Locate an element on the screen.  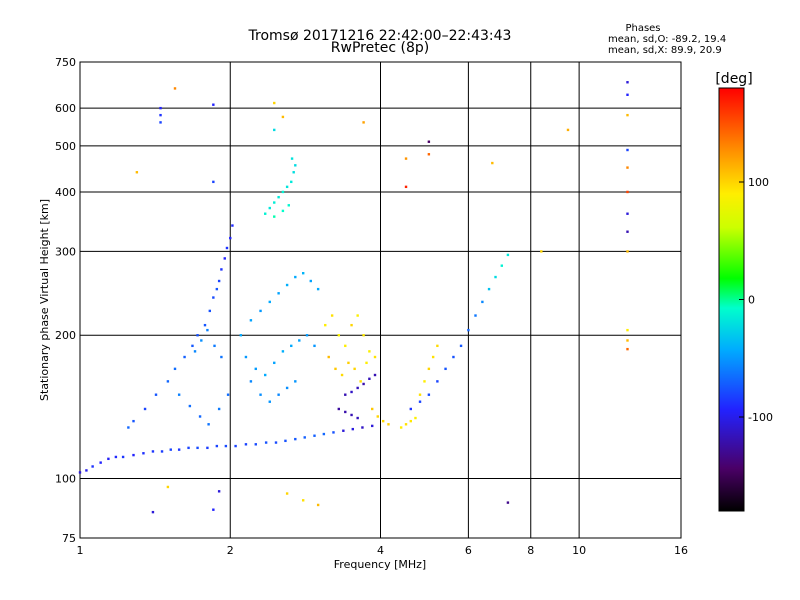
y-tick-label: 300 is located at coordinates (65, 251).